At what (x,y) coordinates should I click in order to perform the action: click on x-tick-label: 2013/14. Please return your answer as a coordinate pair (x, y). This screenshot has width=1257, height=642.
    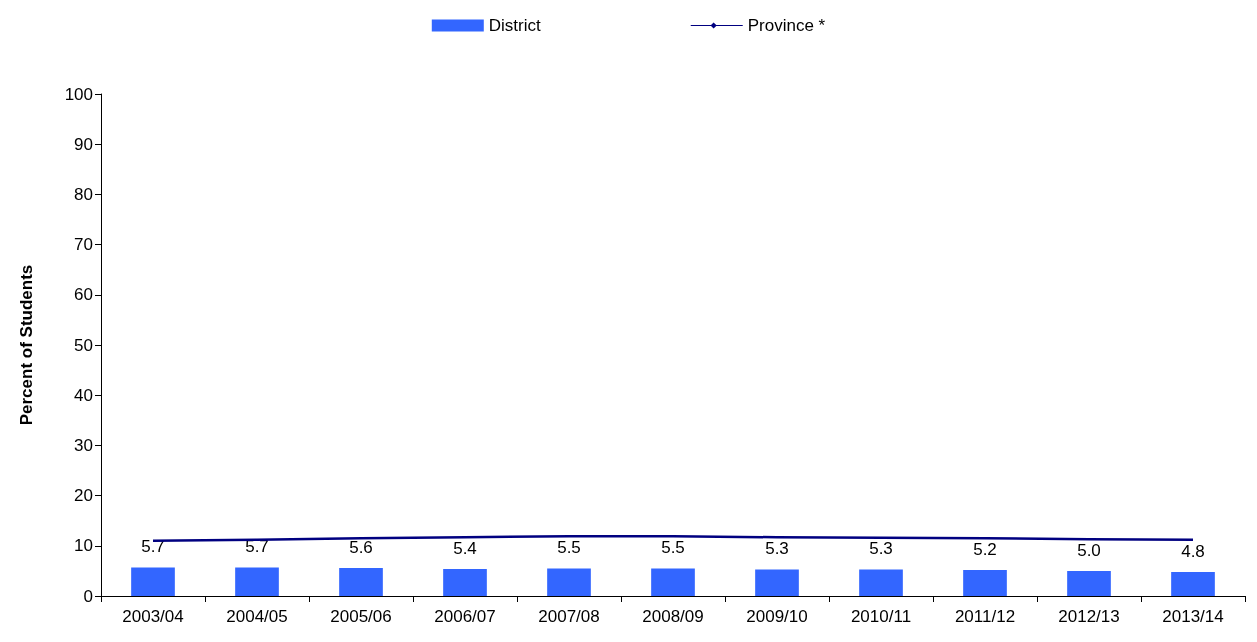
    Looking at the image, I should click on (1193, 616).